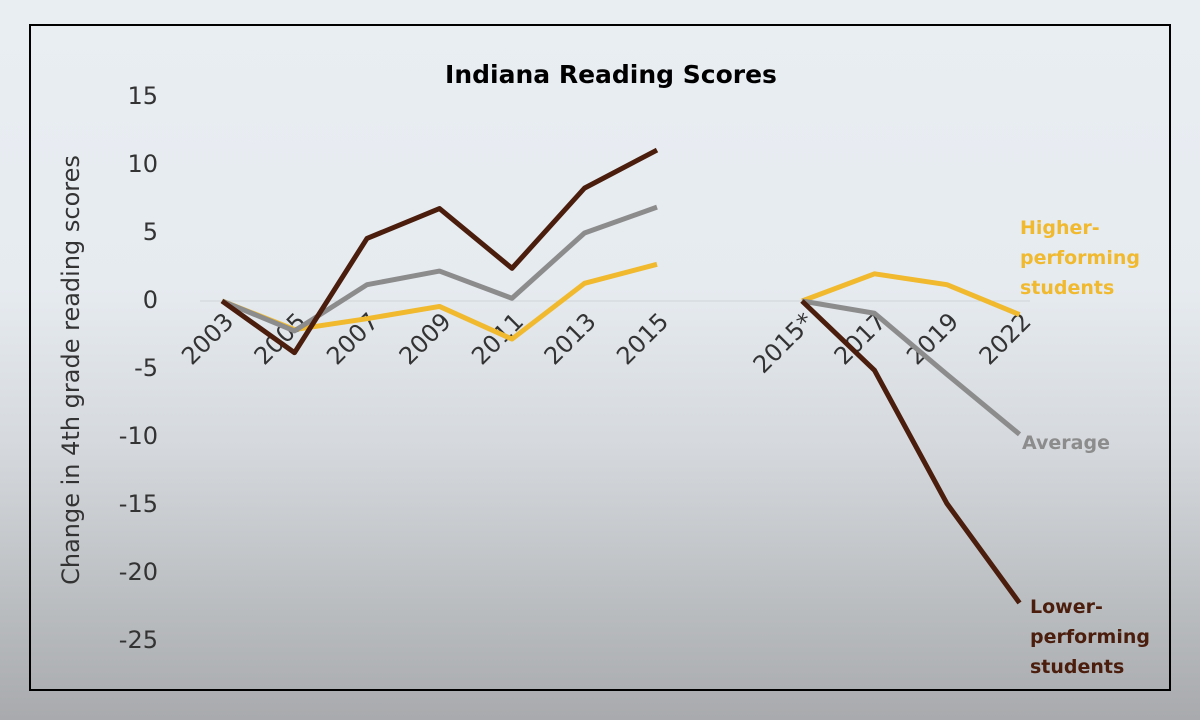 The height and width of the screenshot is (720, 1200). Describe the element at coordinates (138, 436) in the screenshot. I see `y-tick-label: -10` at that location.